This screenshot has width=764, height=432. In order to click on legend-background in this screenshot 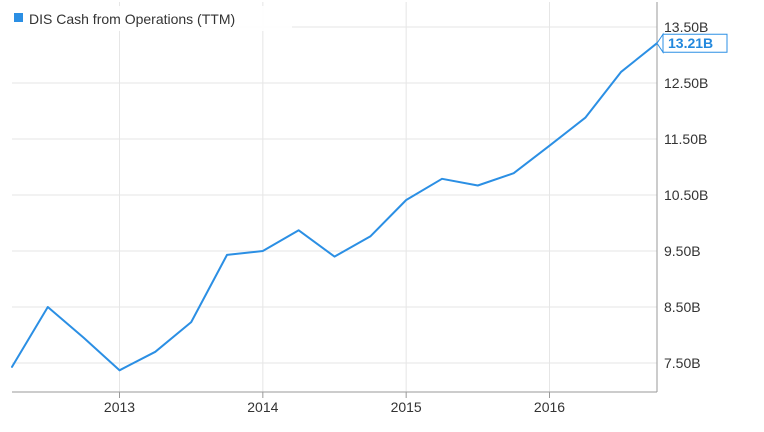, I will do `click(152, 18)`.